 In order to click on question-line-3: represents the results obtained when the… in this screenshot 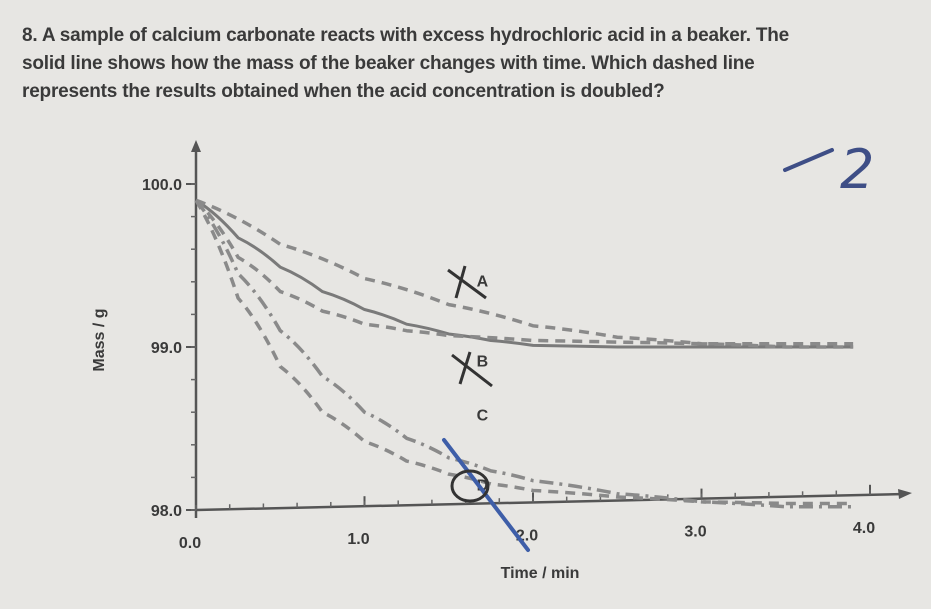, I will do `click(343, 91)`.